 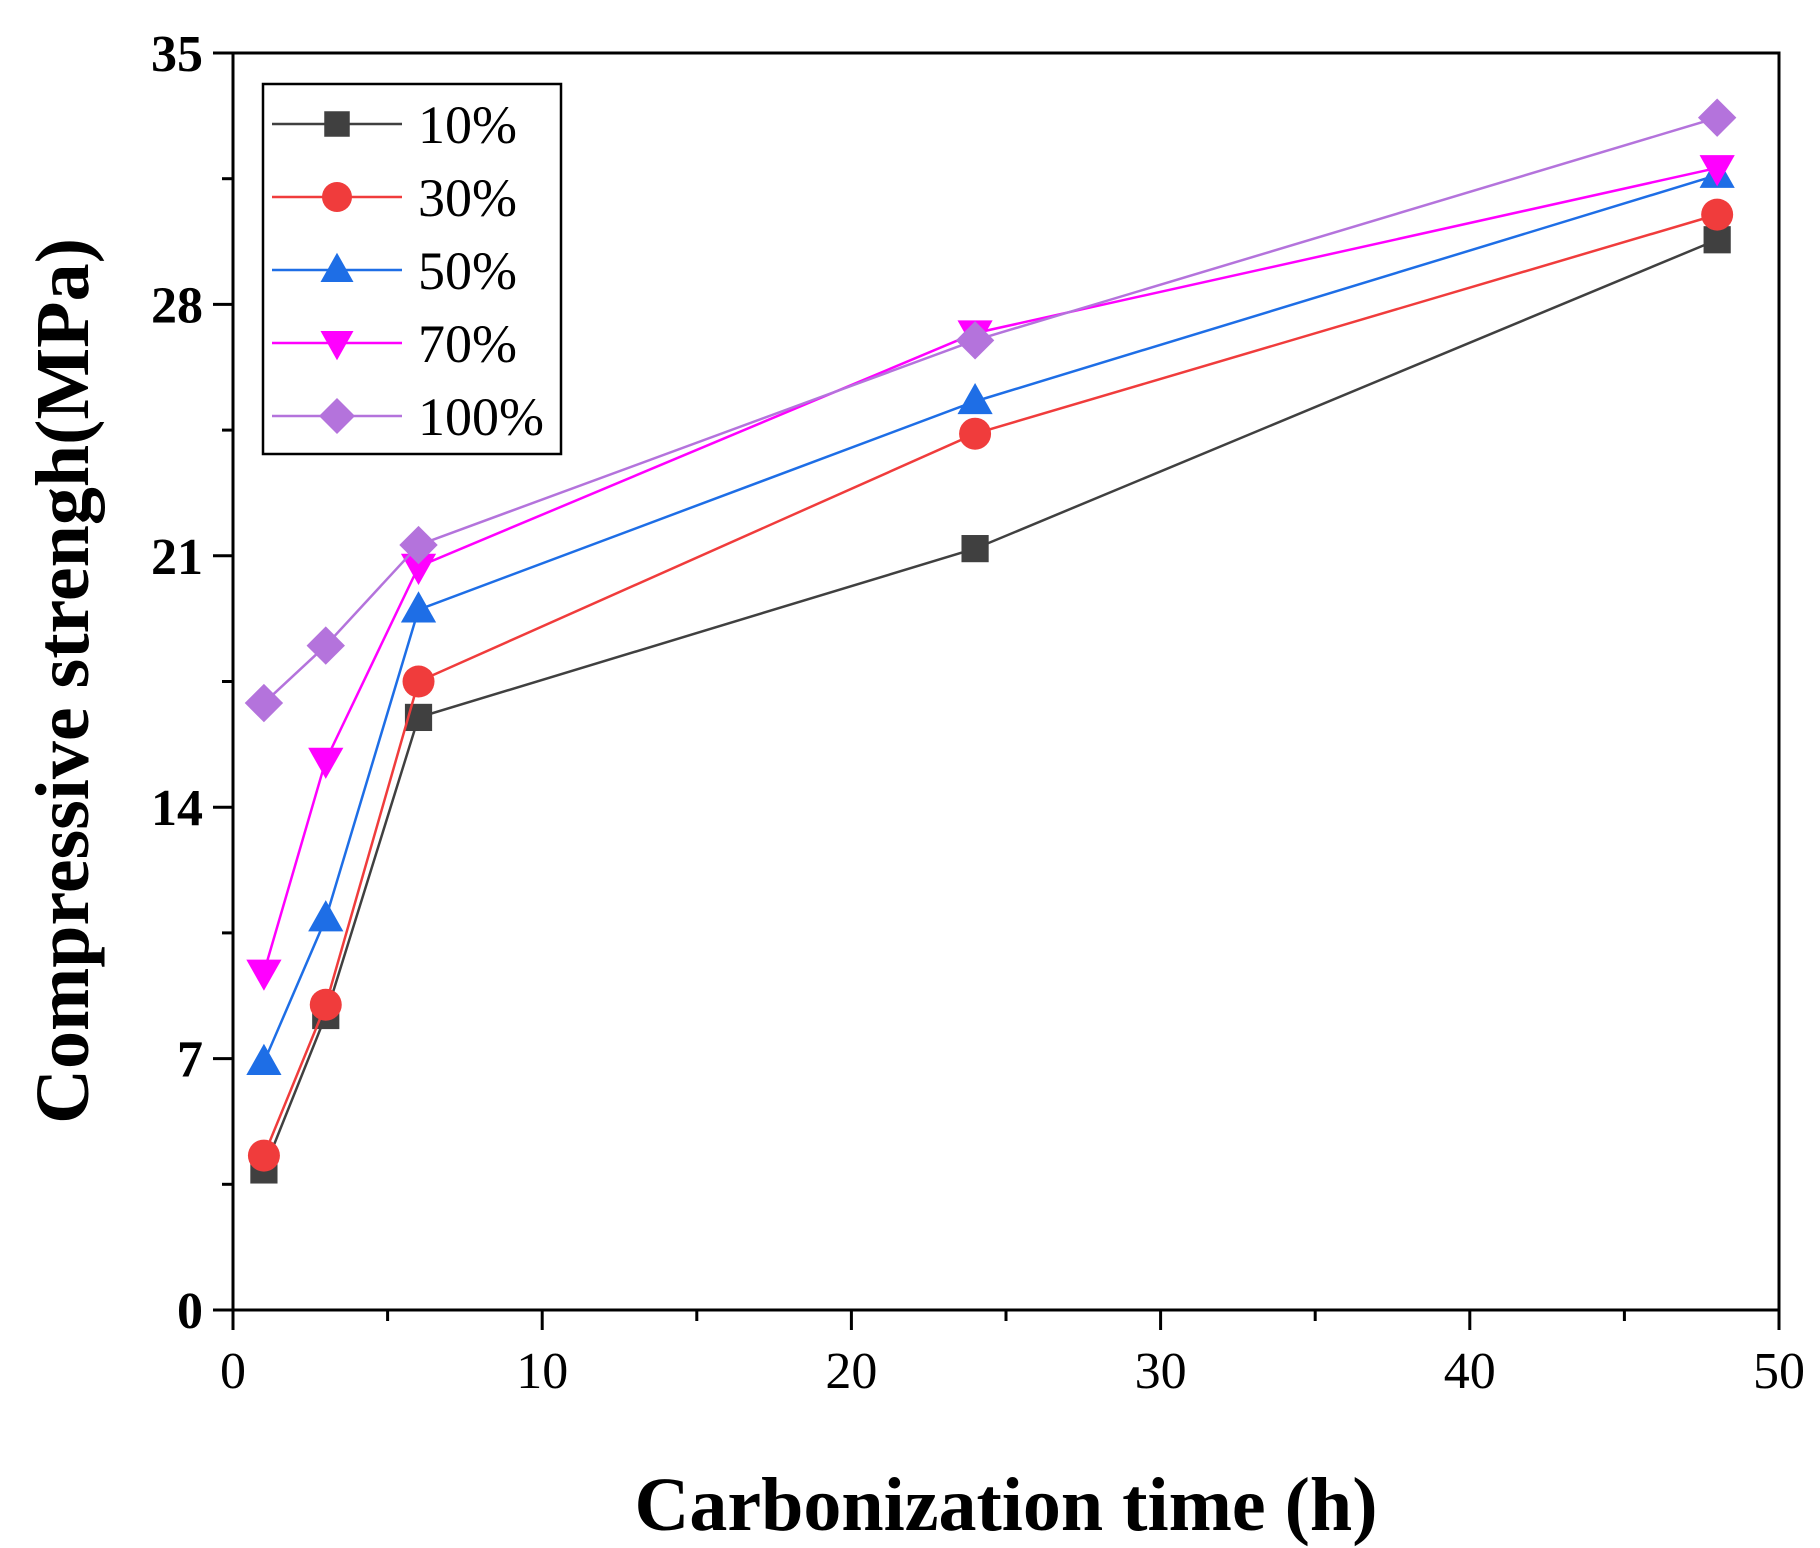 What do you see at coordinates (394, 271) in the screenshot?
I see `legend-item: 50%` at bounding box center [394, 271].